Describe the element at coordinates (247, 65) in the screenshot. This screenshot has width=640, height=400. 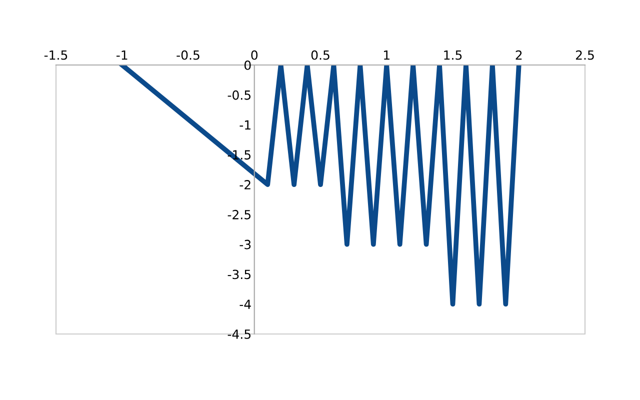
I see `y-tick-label: 0` at that location.